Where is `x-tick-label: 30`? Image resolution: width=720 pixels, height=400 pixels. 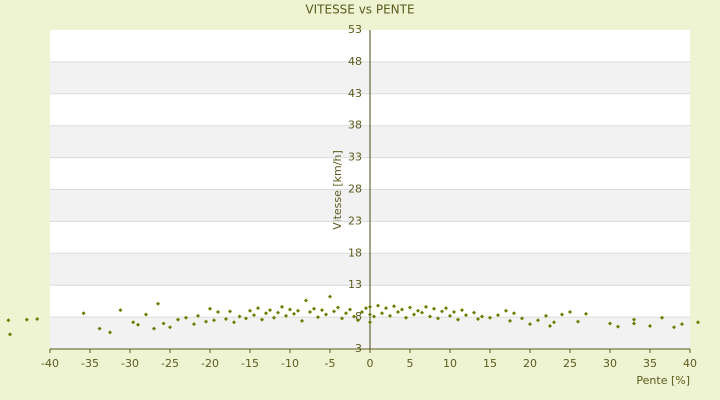
x-tick-label: 30 is located at coordinates (610, 363).